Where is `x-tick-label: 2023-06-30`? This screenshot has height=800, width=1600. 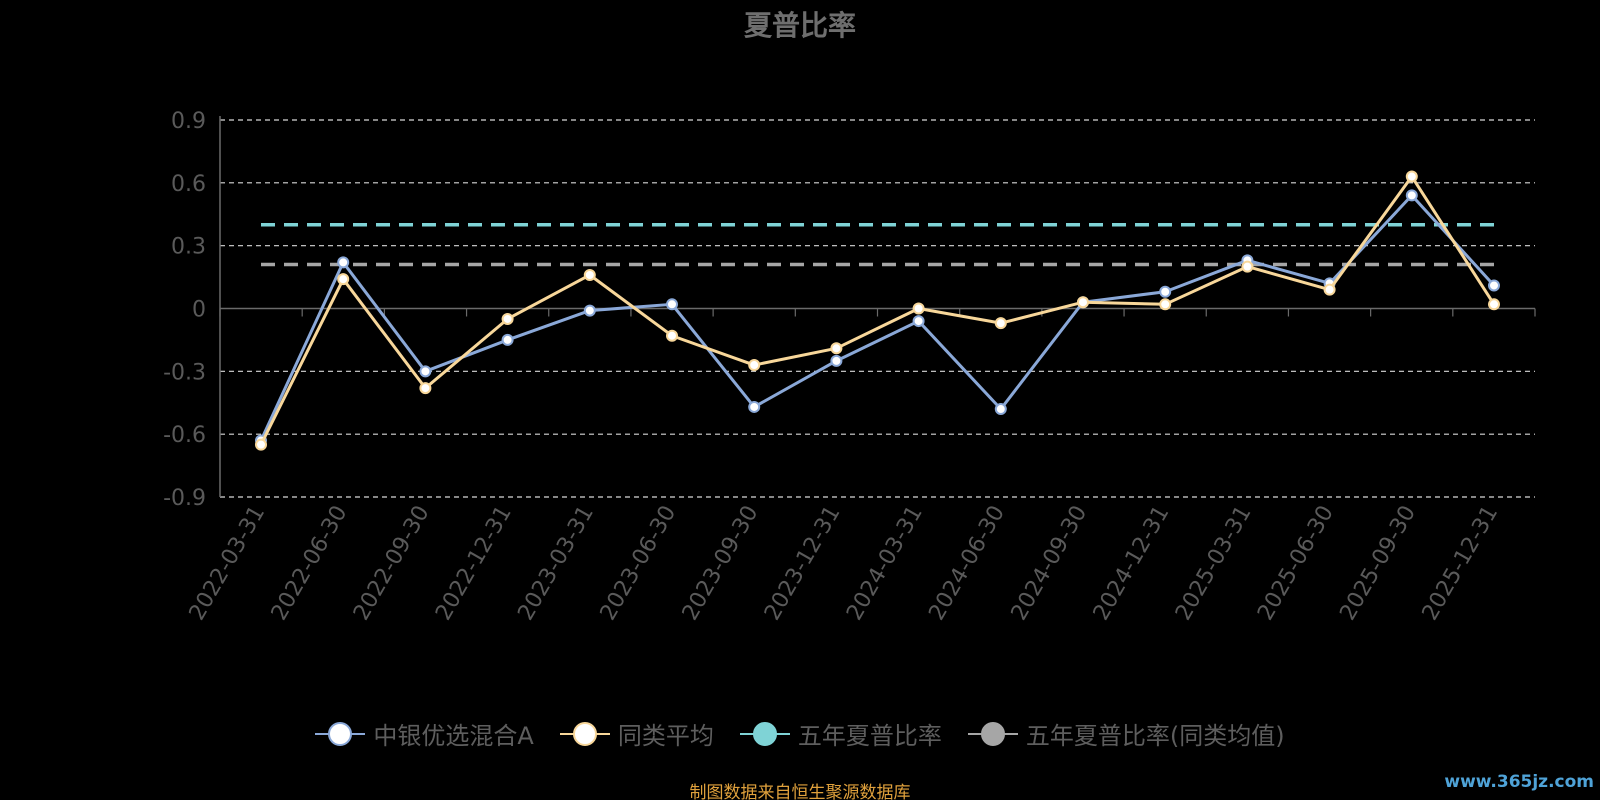 x-tick-label: 2023-06-30 is located at coordinates (639, 563).